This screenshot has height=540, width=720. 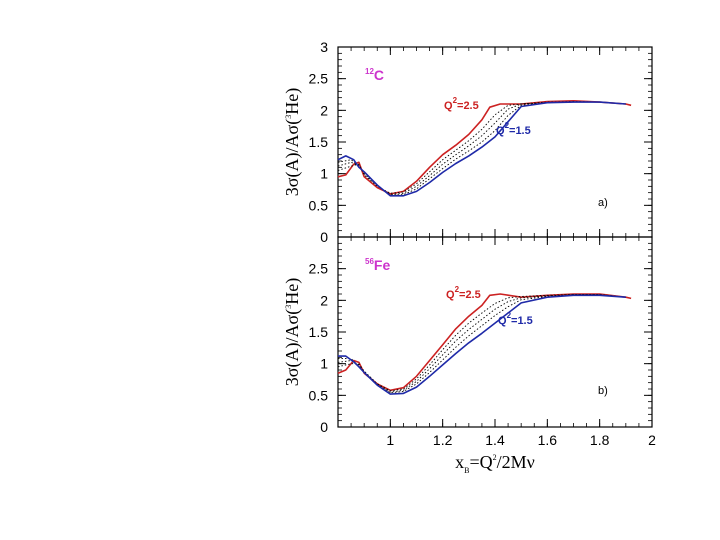 I want to click on nucleus-symbol: C, so click(x=379, y=75).